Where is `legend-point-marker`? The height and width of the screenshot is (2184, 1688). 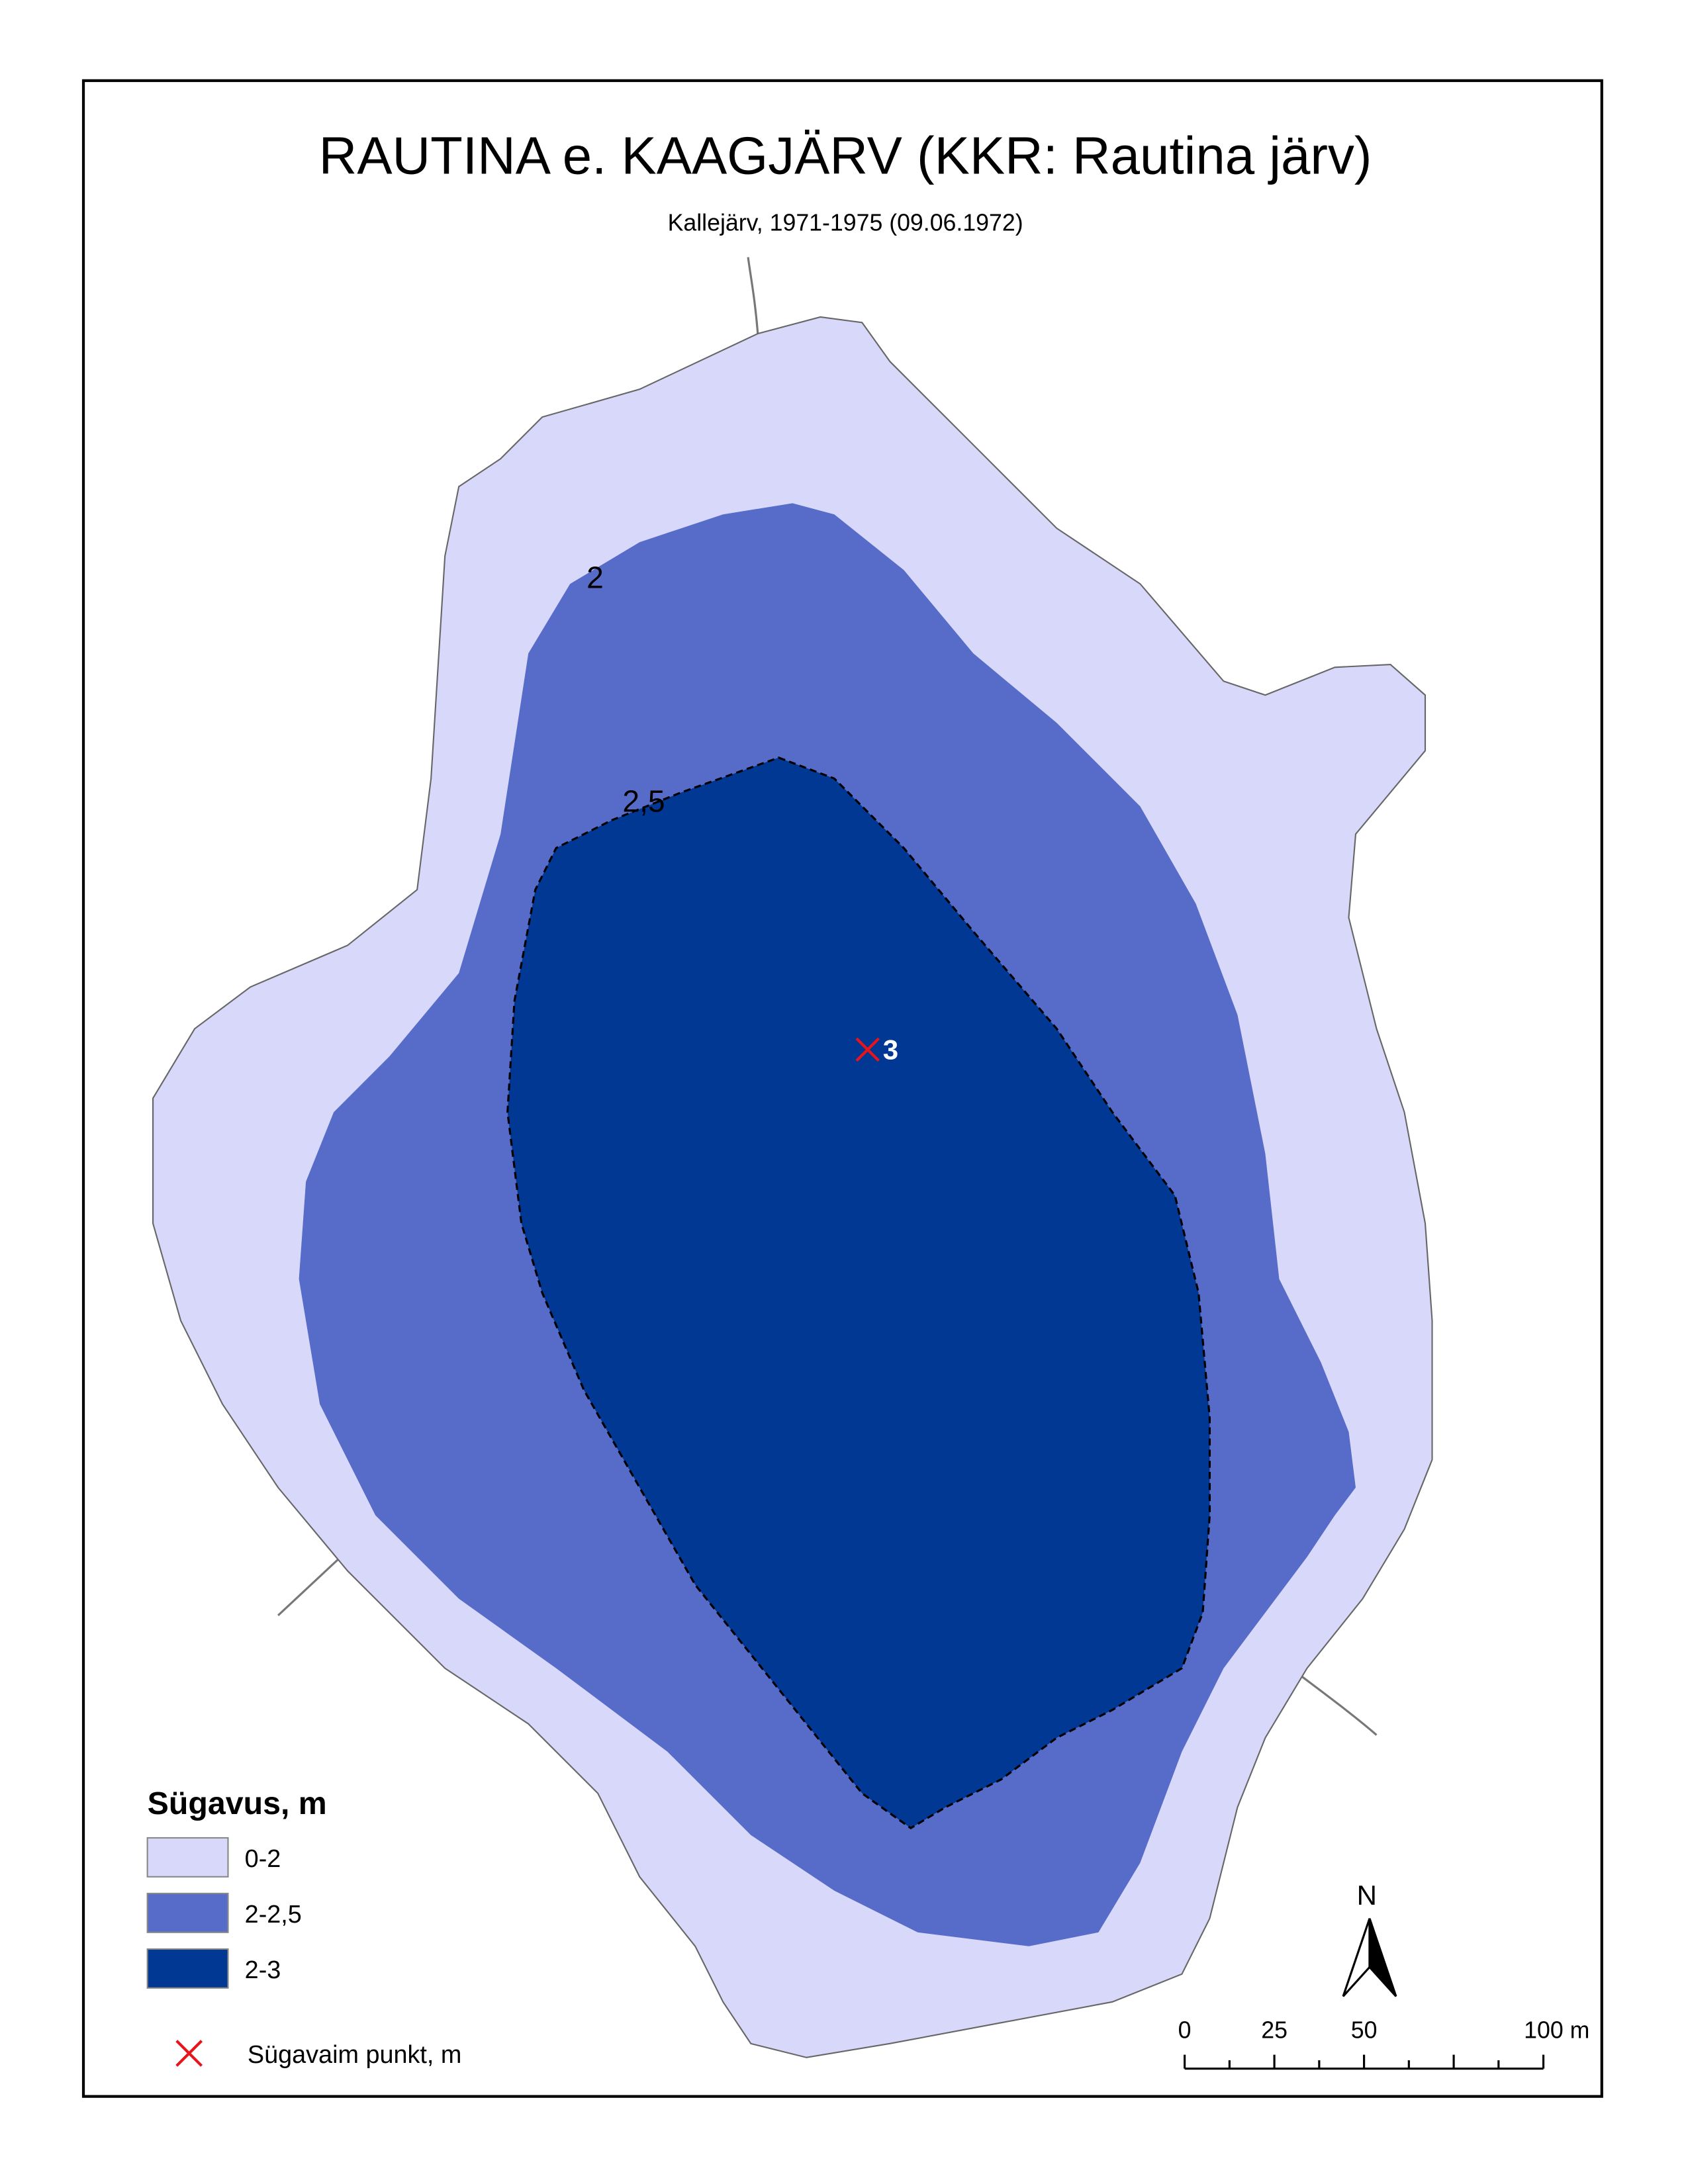 legend-point-marker is located at coordinates (189, 2053).